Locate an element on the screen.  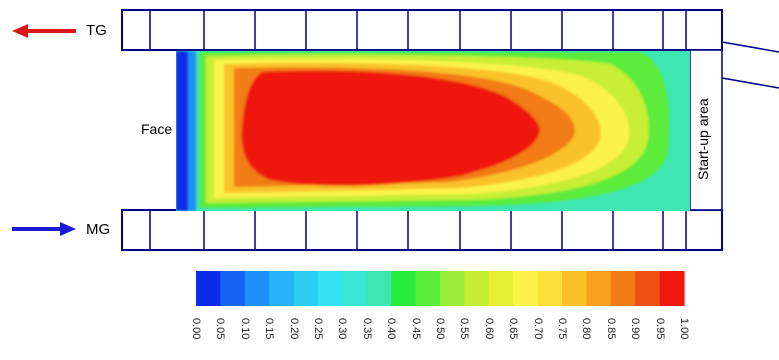
colorbar-tick-label: 0.00 is located at coordinates (196, 329).